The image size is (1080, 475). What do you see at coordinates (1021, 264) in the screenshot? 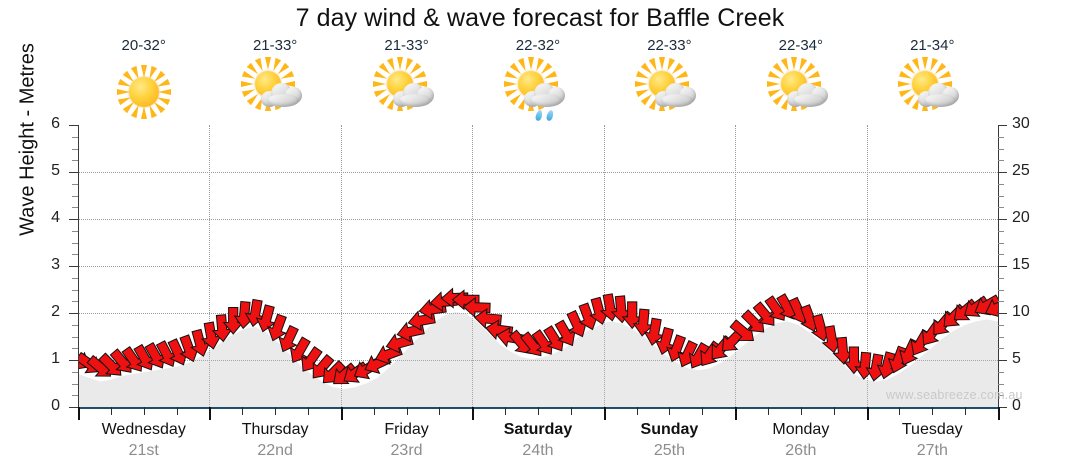
I see `y-tick-label-right: 15` at bounding box center [1021, 264].